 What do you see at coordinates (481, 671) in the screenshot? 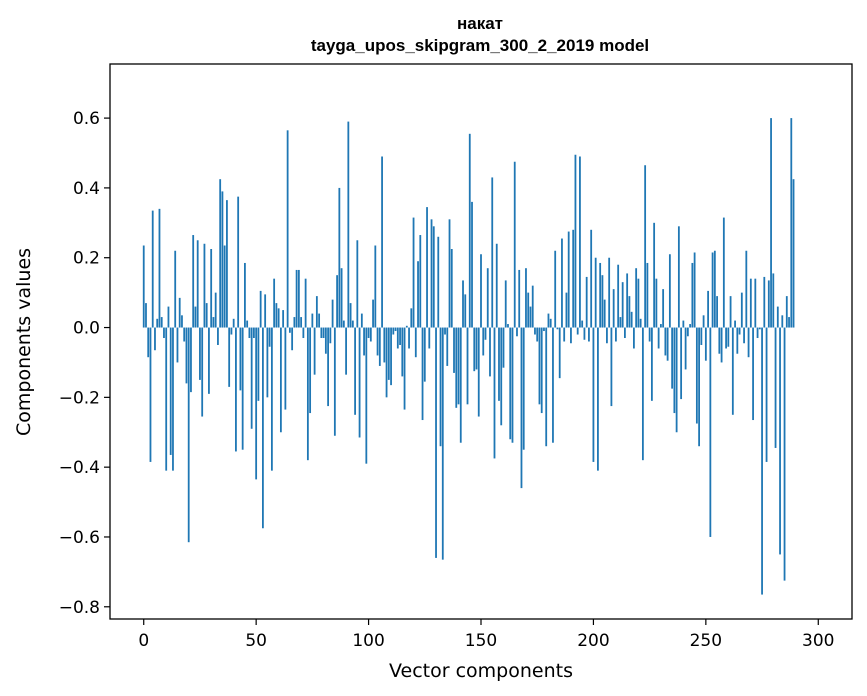
I see `x-axis-label: Vector components` at bounding box center [481, 671].